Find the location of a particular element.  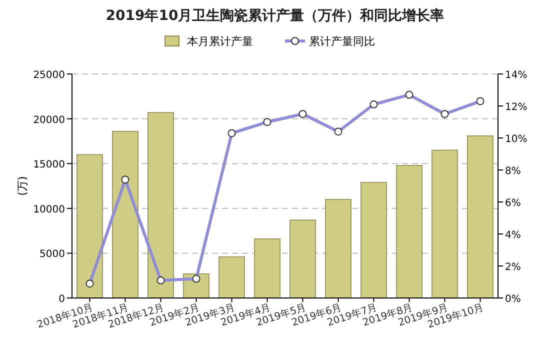

y-tick-label: 5000 is located at coordinates (52, 254).